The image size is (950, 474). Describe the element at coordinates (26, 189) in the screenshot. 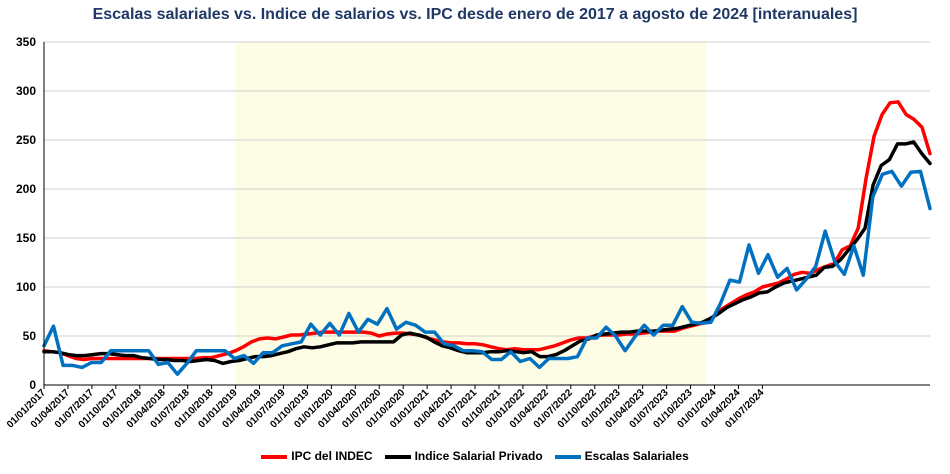

I see `y-tick-label: 200` at that location.